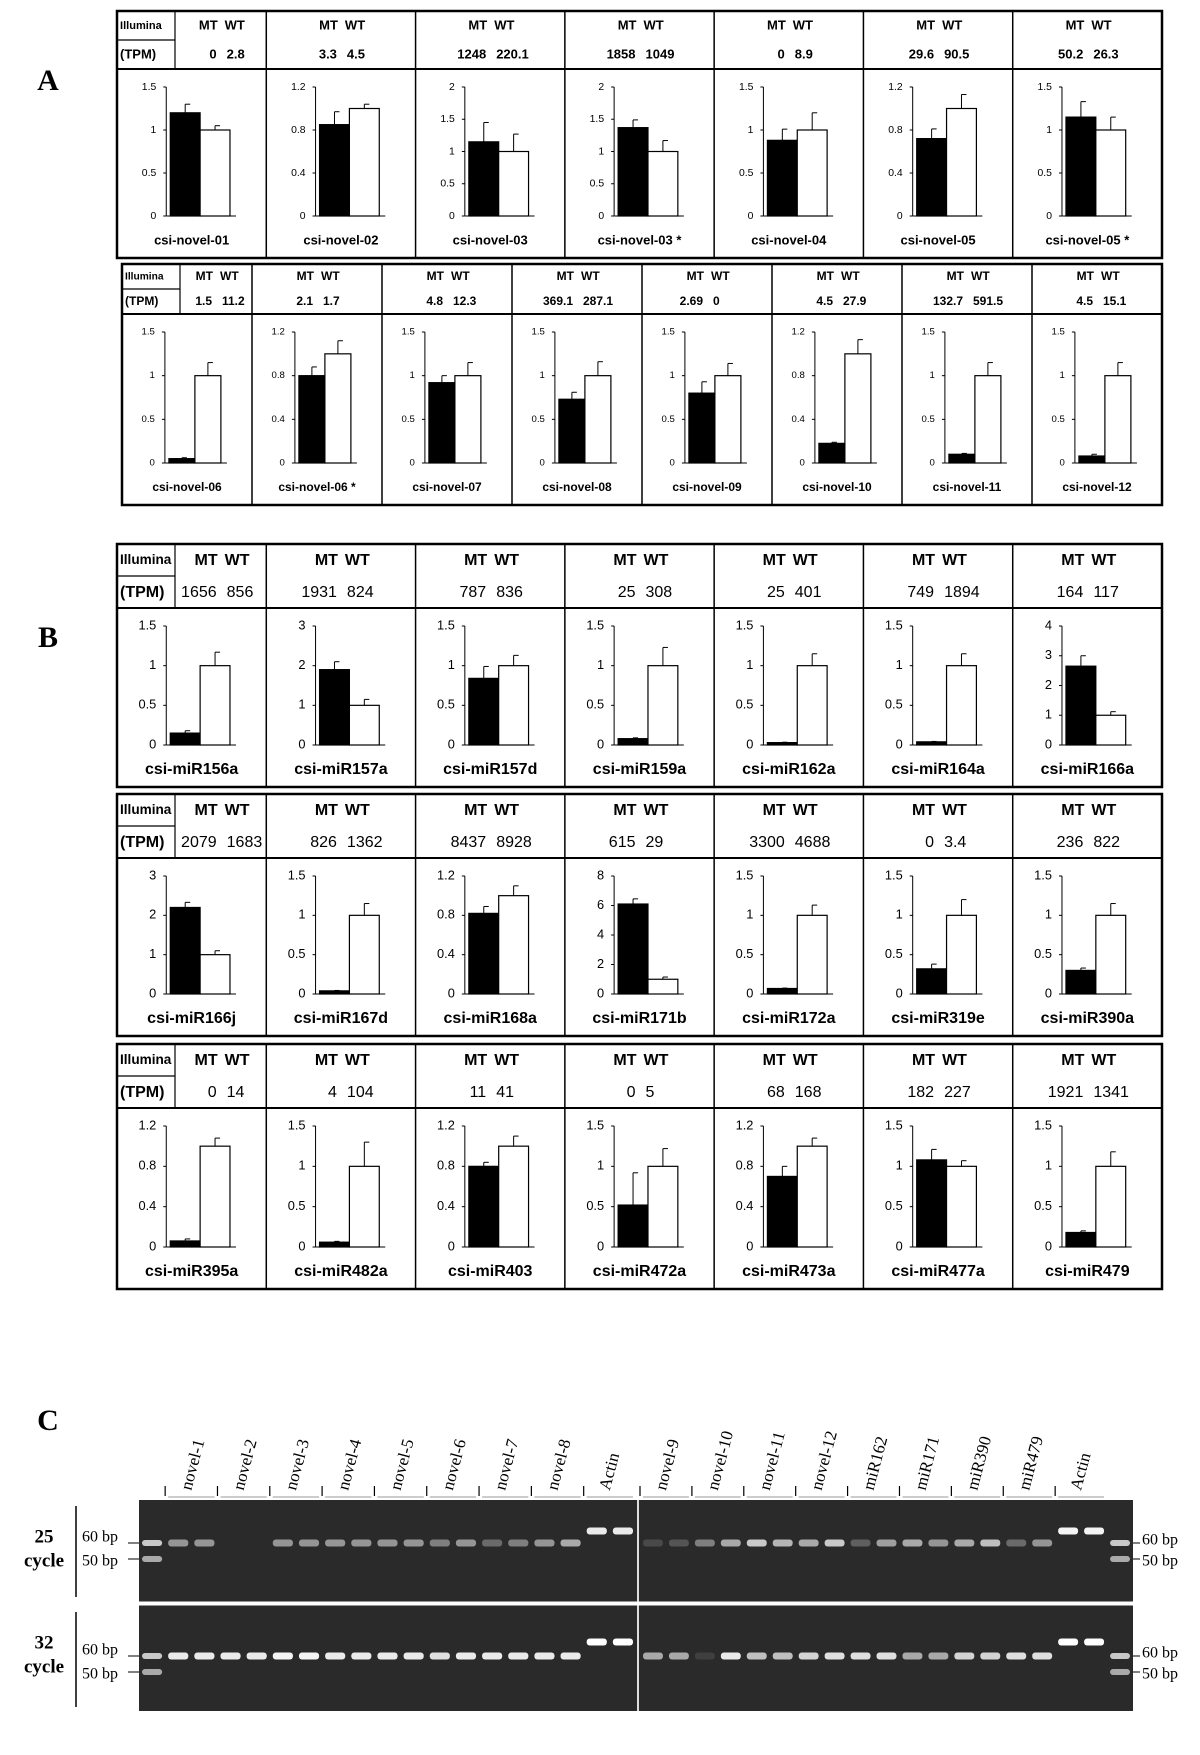 The image size is (1200, 1755). What do you see at coordinates (808, 1092) in the screenshot?
I see `tpm-value: 168` at bounding box center [808, 1092].